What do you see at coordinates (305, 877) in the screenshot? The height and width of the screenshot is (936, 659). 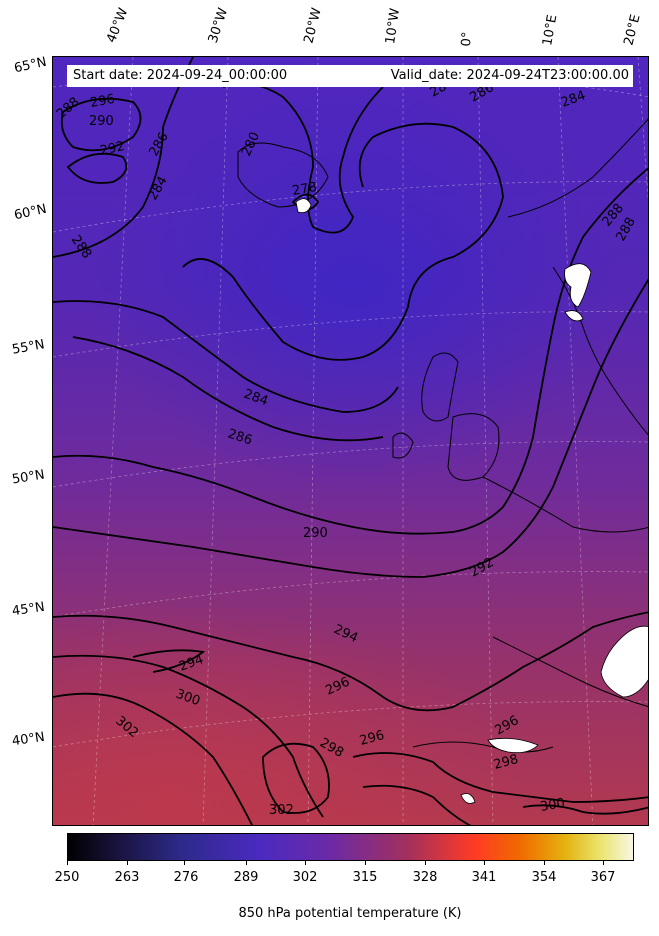 I see `colorbar-tick-label: 302` at bounding box center [305, 877].